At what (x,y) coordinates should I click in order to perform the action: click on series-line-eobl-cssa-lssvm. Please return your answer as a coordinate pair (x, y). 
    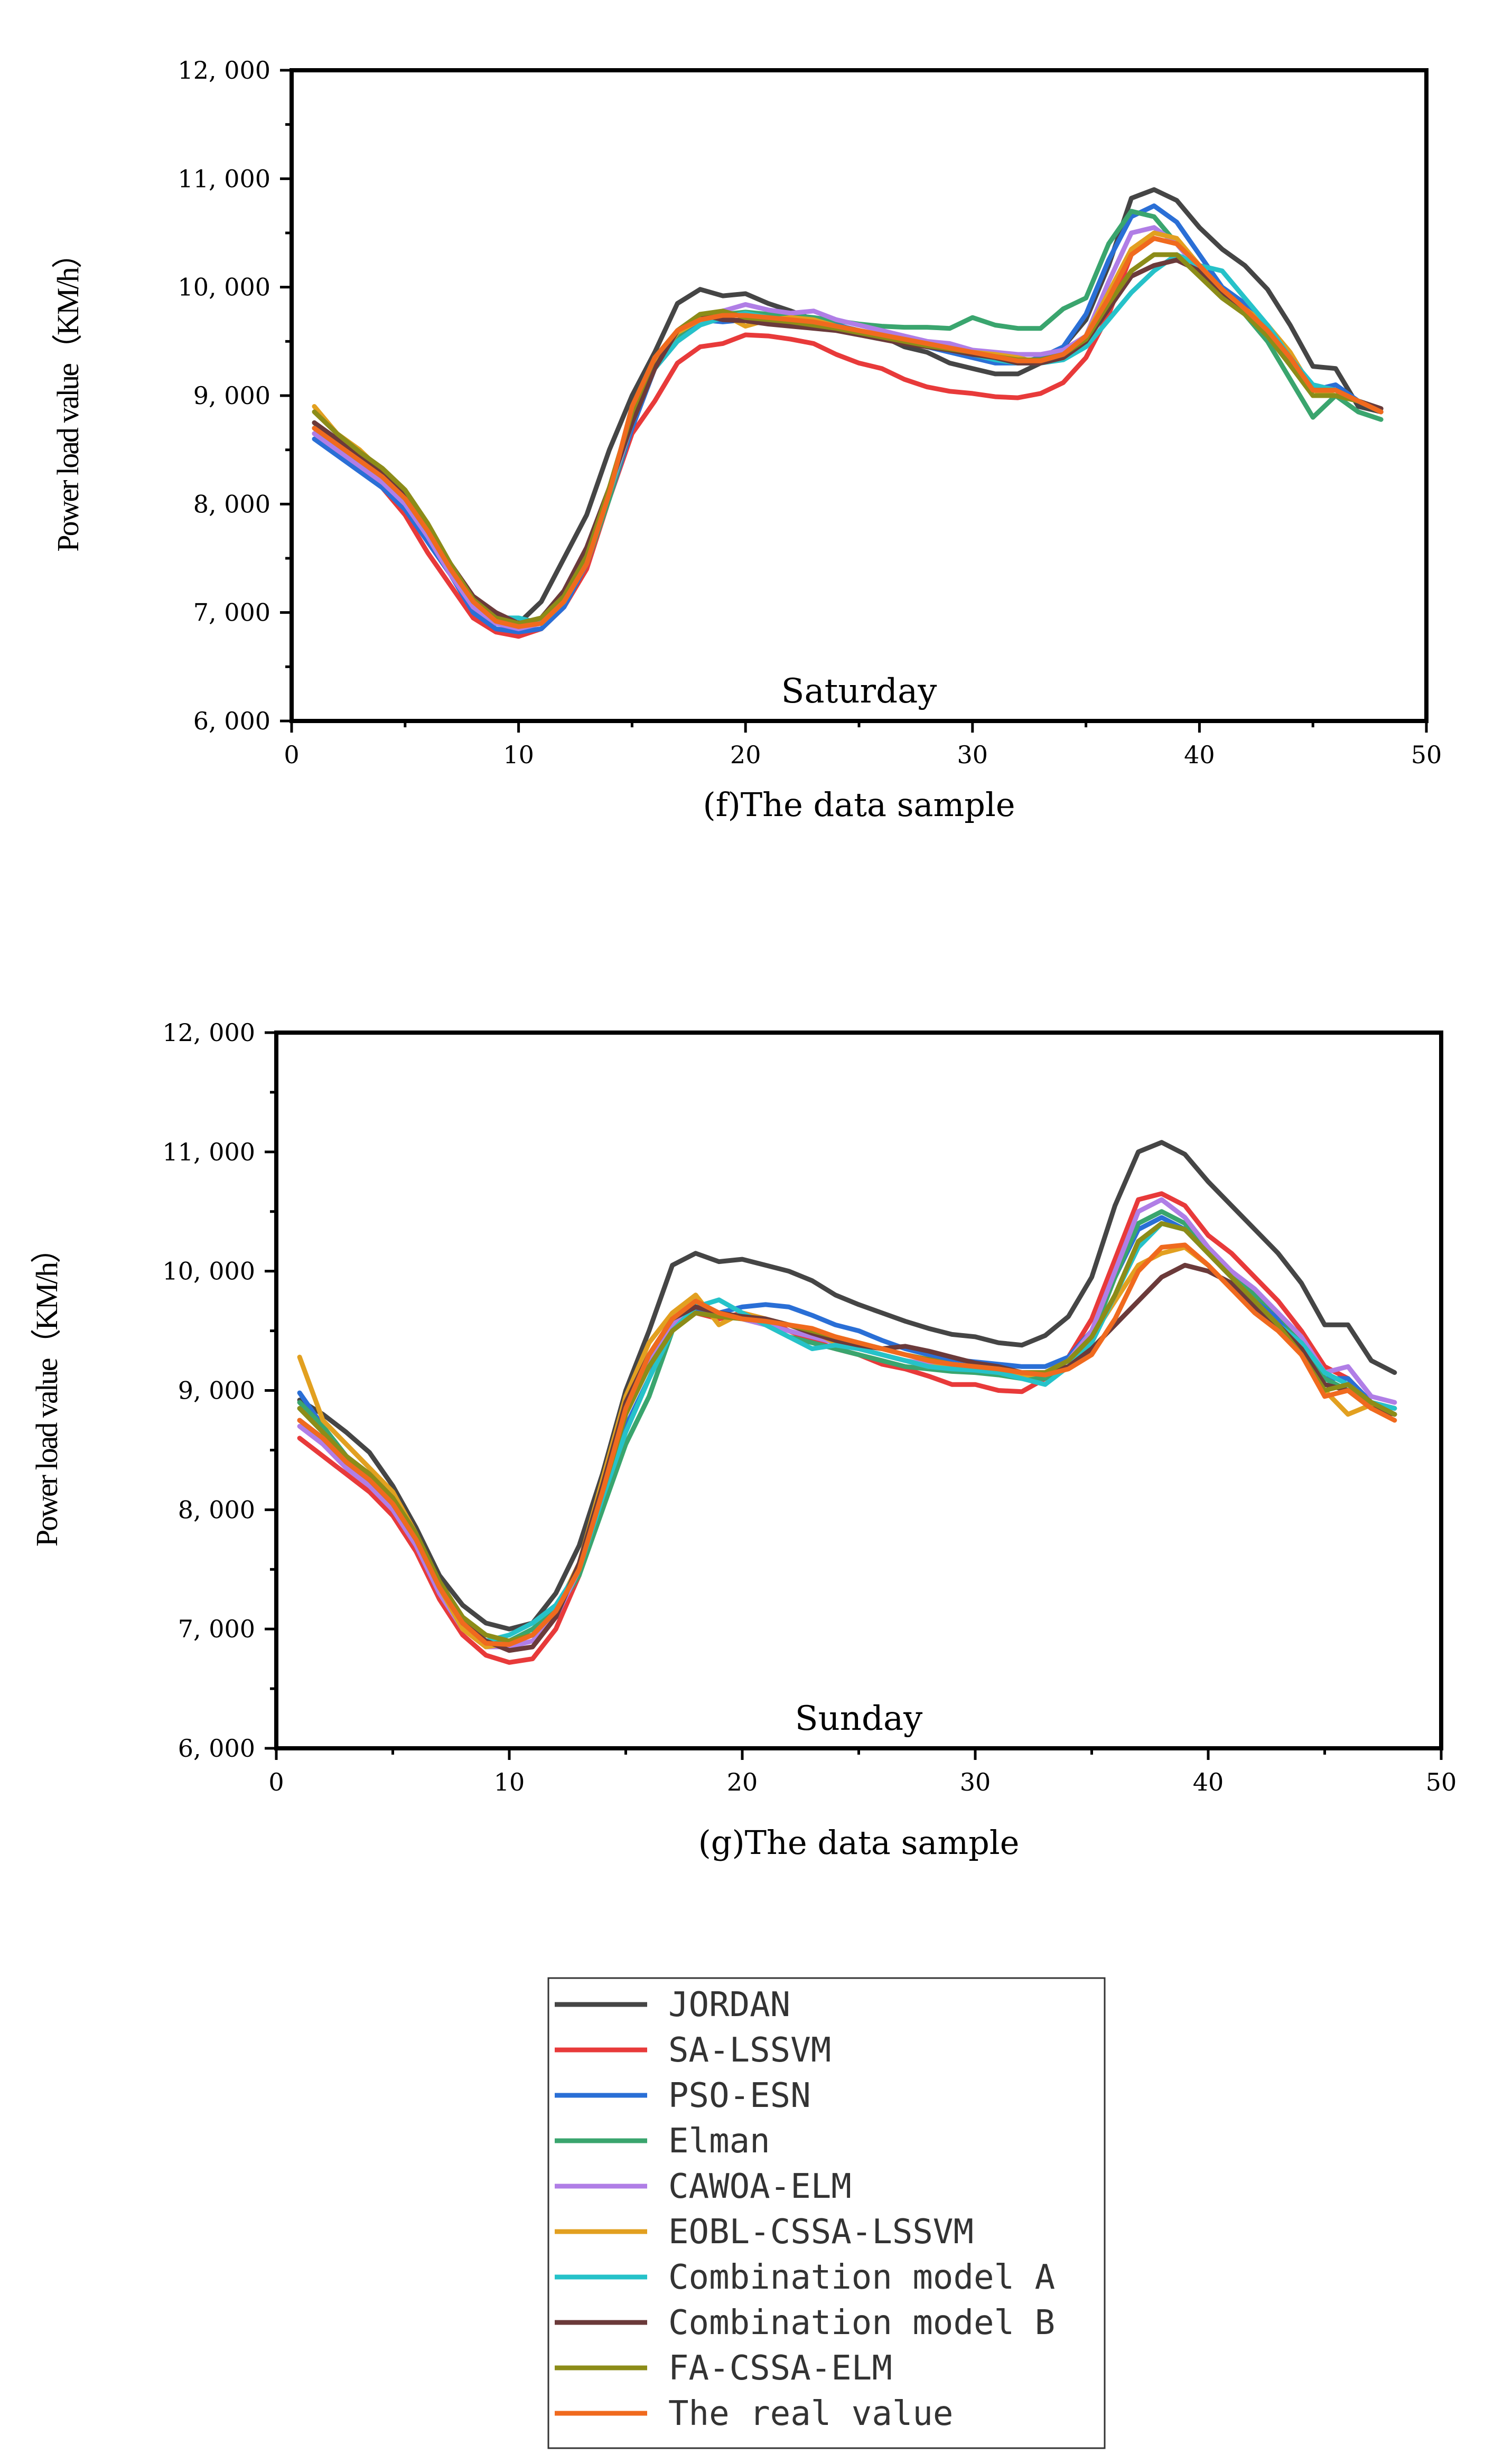
    Looking at the image, I should click on (847, 1447).